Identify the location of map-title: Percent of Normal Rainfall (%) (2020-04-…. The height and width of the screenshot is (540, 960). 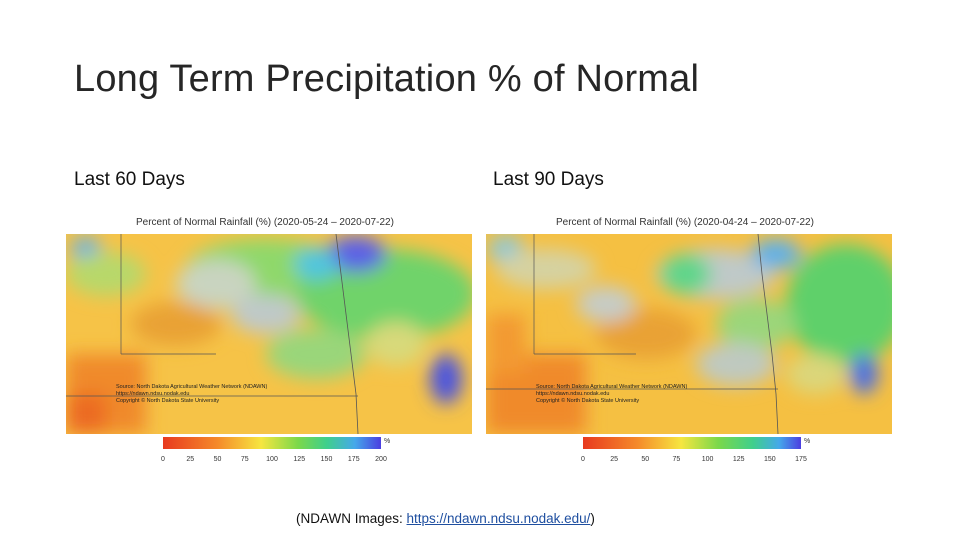
(685, 222).